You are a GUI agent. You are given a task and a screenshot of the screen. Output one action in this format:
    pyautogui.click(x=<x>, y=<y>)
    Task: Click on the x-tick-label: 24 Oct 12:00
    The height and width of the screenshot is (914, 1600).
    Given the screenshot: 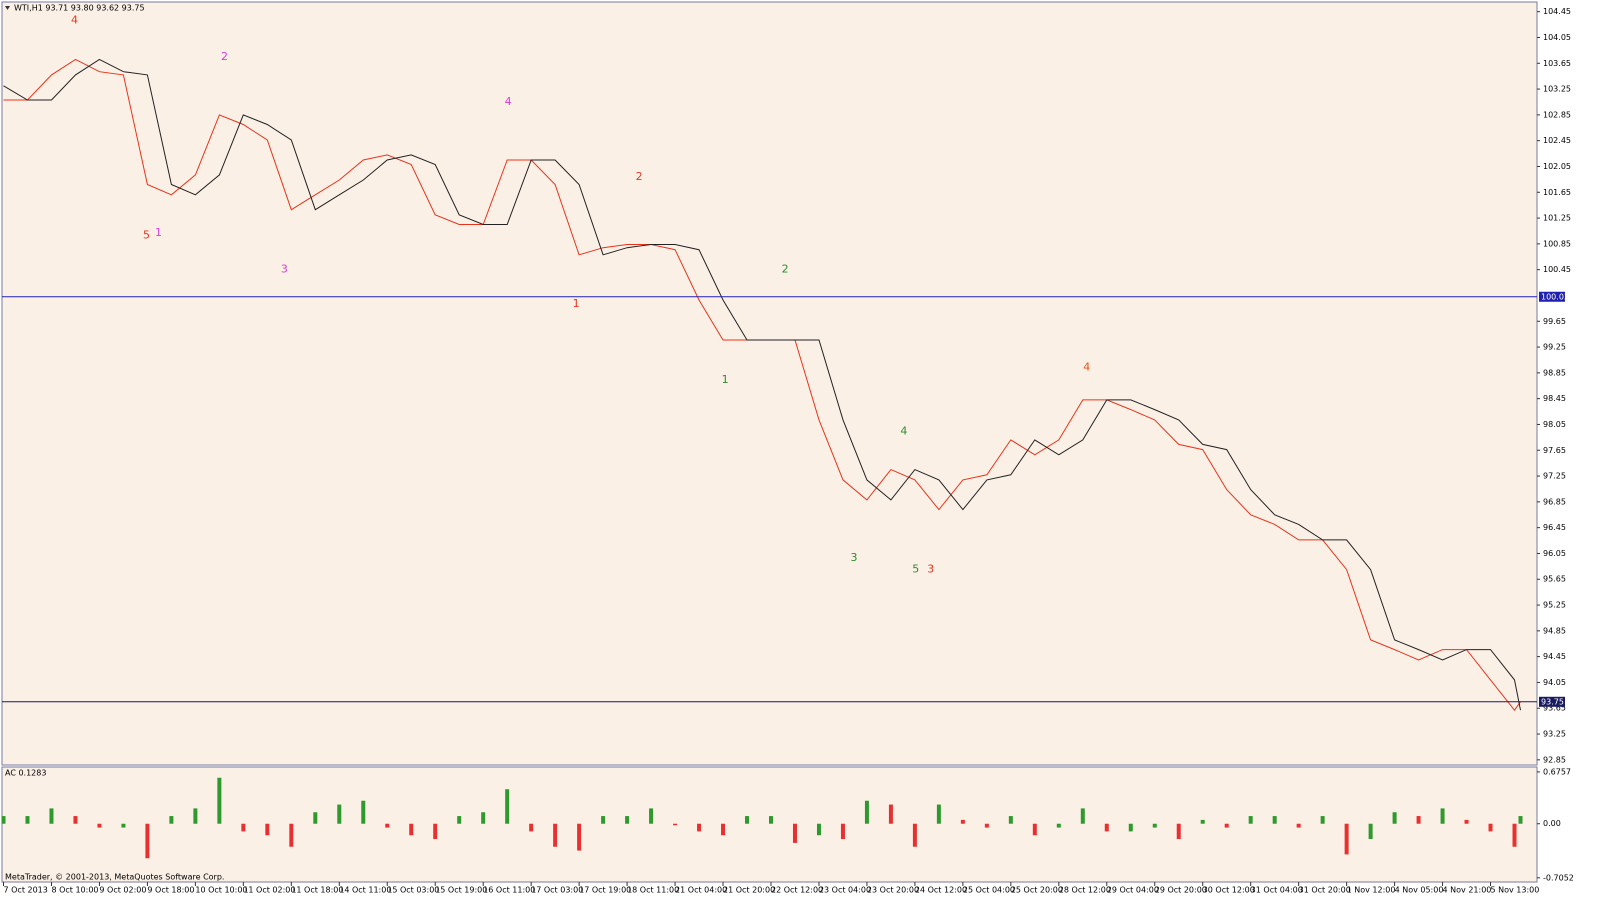 What is the action you would take?
    pyautogui.click(x=941, y=890)
    